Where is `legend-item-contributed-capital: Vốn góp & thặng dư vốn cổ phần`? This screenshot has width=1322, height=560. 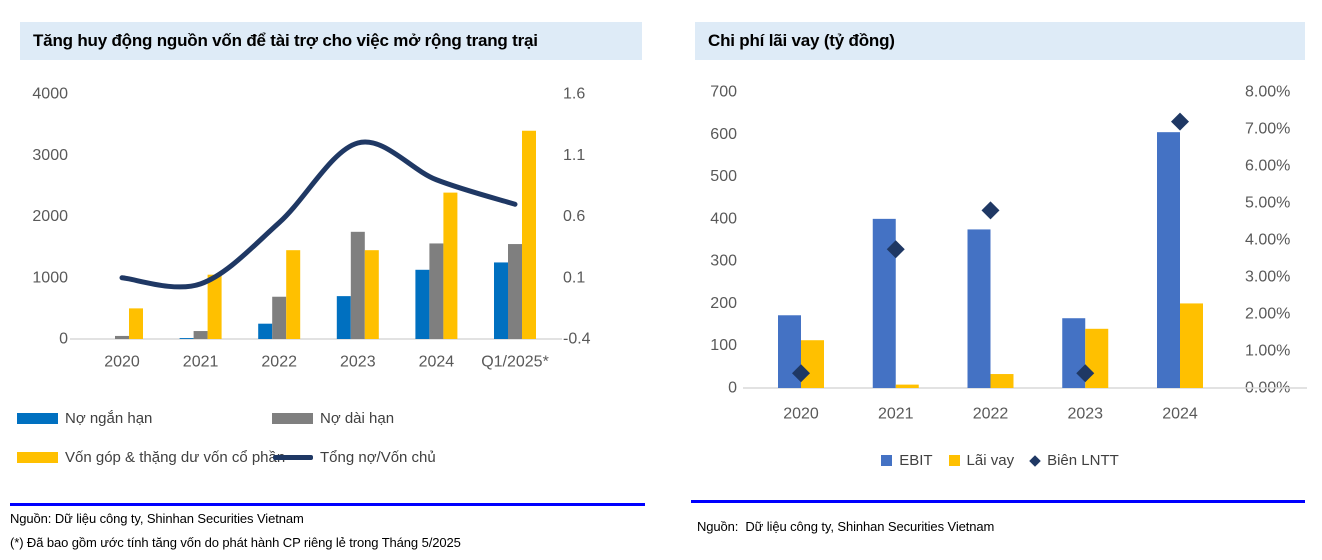
legend-item-contributed-capital: Vốn góp & thặng dư vốn cổ phần is located at coordinates (151, 457).